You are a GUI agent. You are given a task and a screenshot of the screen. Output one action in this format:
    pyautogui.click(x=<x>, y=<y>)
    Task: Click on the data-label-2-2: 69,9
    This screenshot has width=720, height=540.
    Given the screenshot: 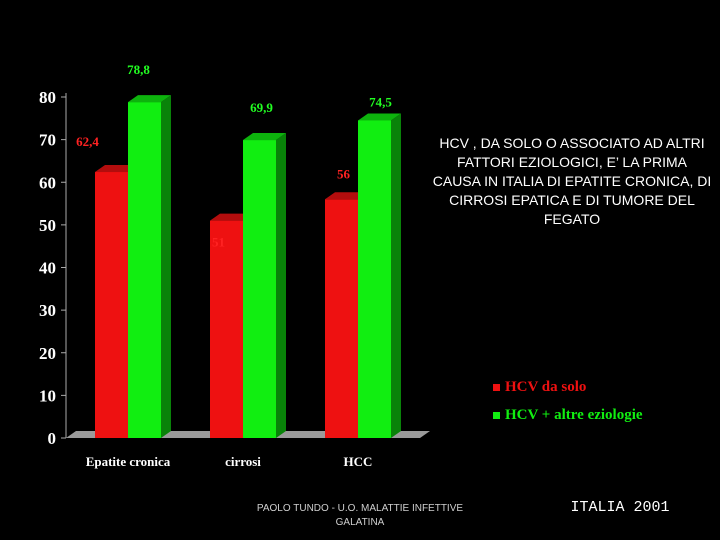 What is the action you would take?
    pyautogui.click(x=261, y=107)
    